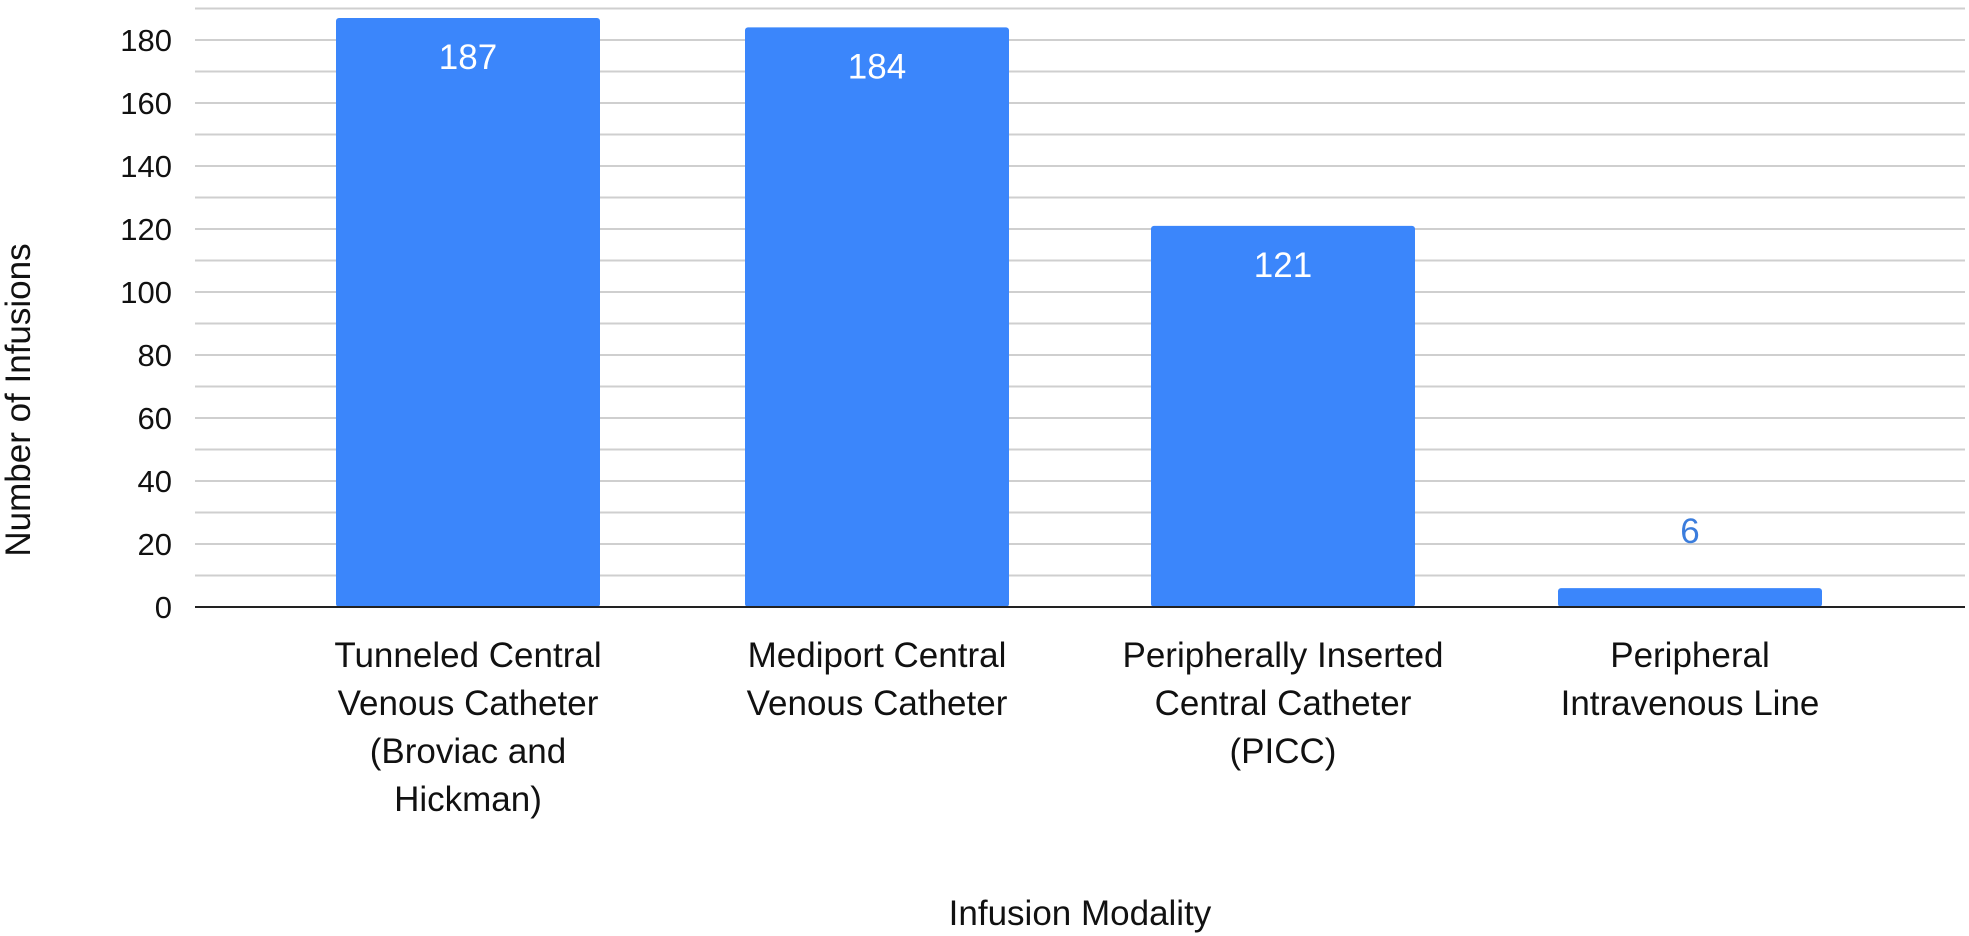 The width and height of the screenshot is (1969, 936). I want to click on y-axis-title: Number of Infusions, so click(19, 399).